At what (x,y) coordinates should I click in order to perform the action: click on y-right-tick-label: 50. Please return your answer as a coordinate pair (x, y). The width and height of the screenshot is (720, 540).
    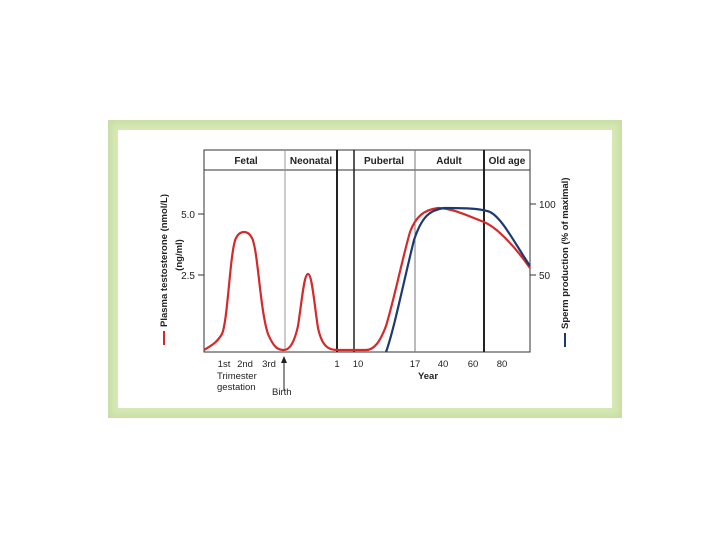
    Looking at the image, I should click on (545, 276).